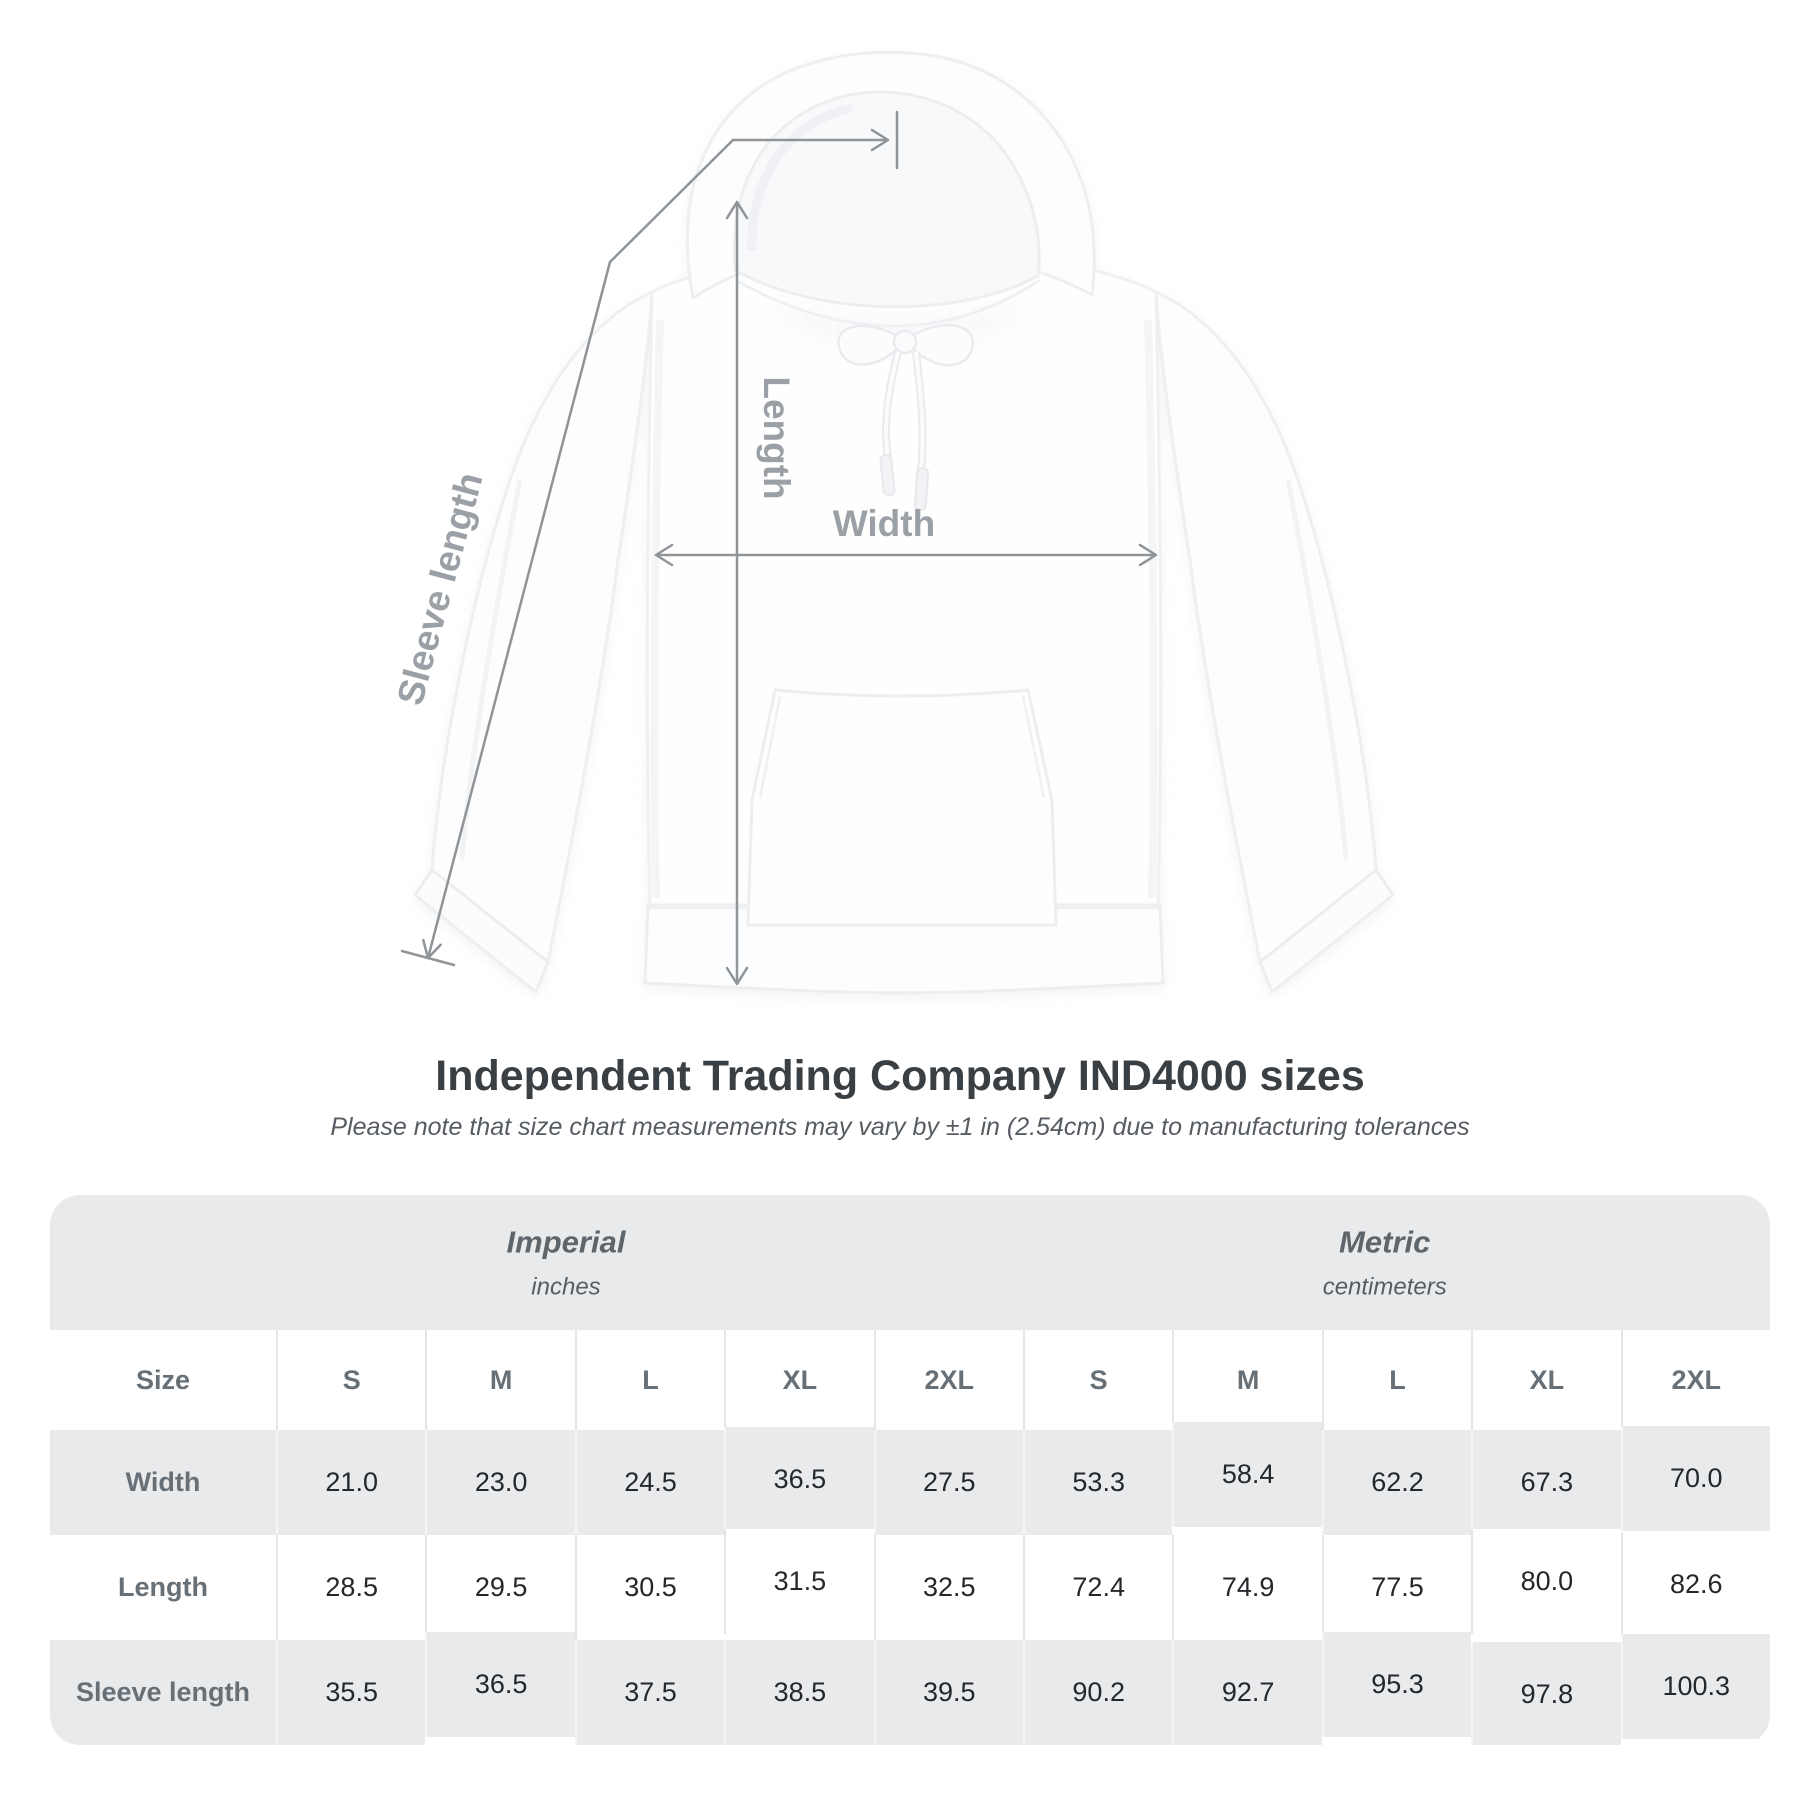  What do you see at coordinates (500, 1587) in the screenshot?
I see `length-imperial-m: 29.5` at bounding box center [500, 1587].